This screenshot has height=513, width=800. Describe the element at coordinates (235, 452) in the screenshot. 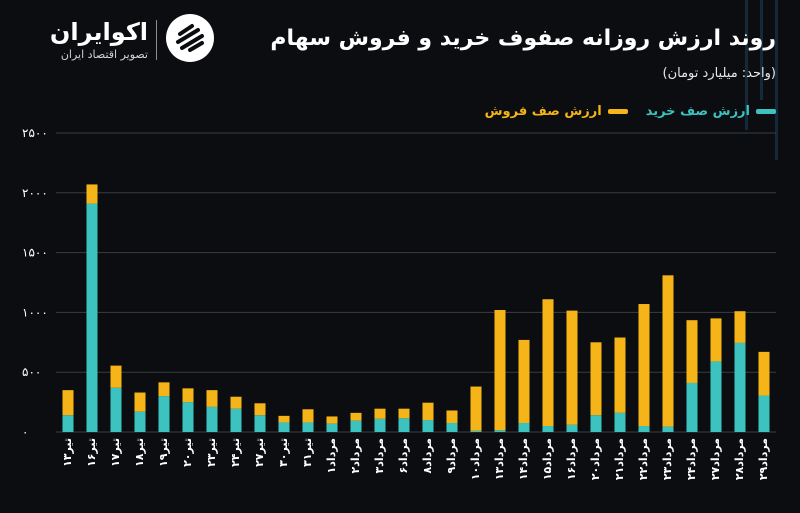

I see `x-tick-label: تیر۲۴` at that location.